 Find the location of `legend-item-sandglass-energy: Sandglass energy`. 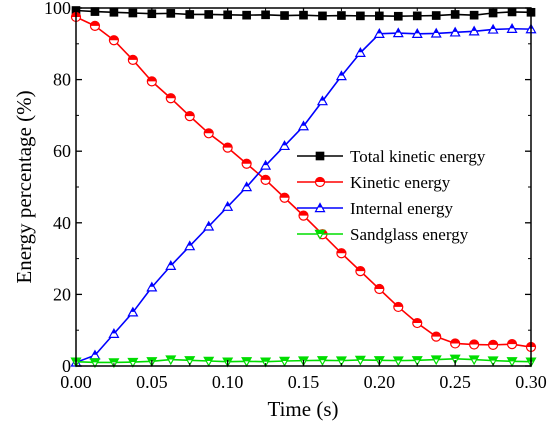

legend-item-sandglass-energy: Sandglass energy is located at coordinates (383, 234).